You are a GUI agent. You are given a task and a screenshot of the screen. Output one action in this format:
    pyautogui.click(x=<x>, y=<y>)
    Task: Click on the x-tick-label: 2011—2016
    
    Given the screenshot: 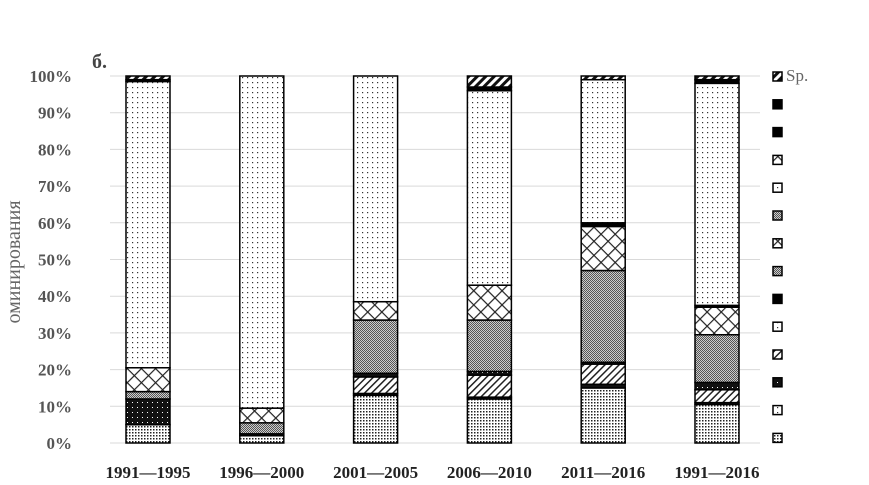 What is the action you would take?
    pyautogui.click(x=603, y=472)
    